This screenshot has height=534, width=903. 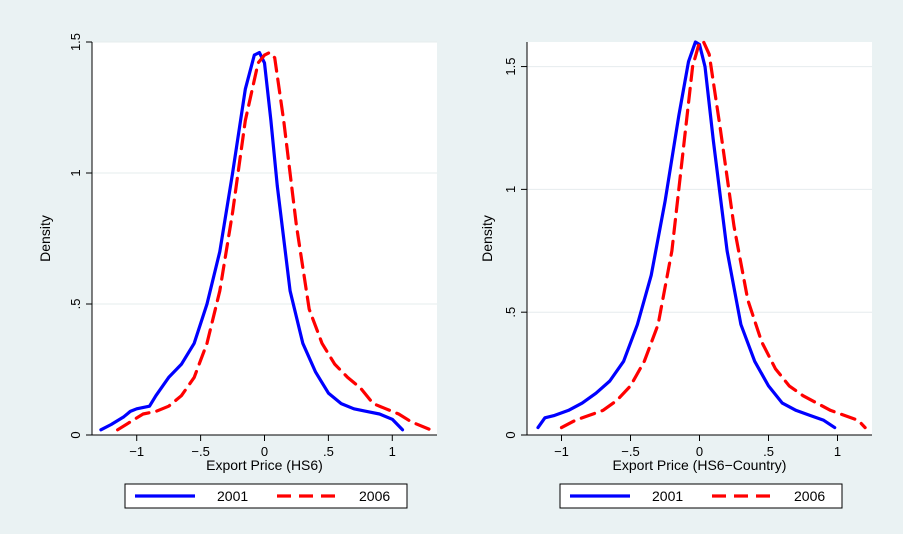 I want to click on x-axis-title: Export Price (HS6), so click(x=264, y=465).